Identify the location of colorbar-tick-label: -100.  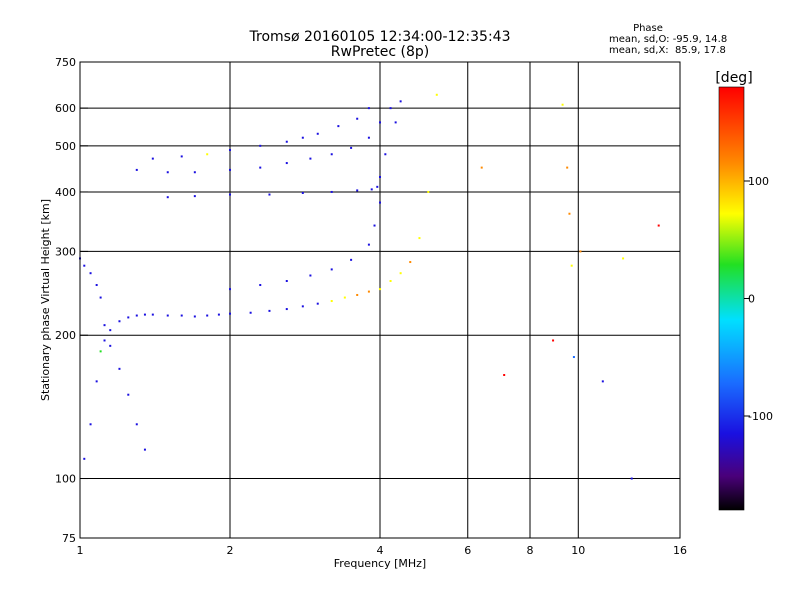
(760, 416).